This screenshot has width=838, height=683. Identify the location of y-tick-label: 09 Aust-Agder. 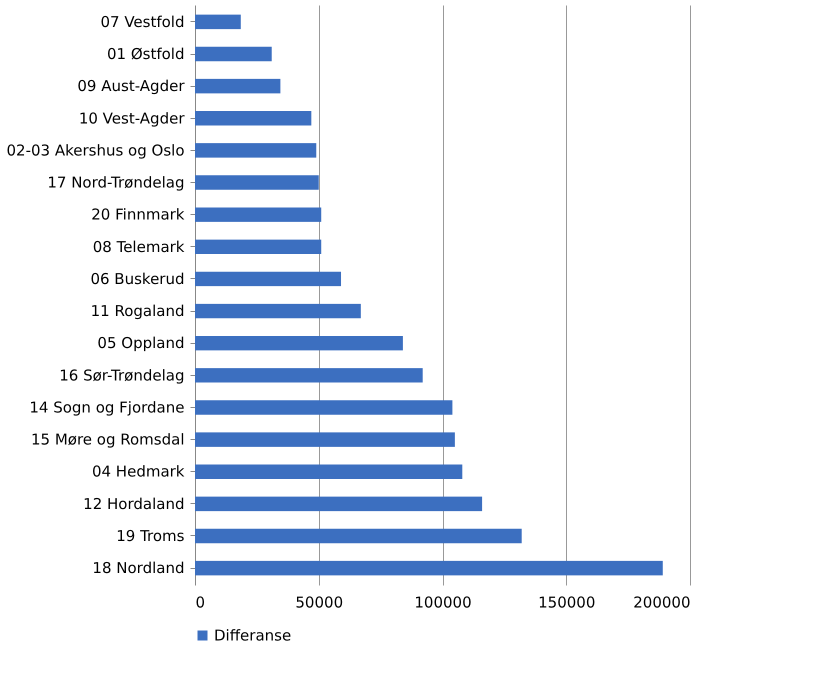
(131, 86).